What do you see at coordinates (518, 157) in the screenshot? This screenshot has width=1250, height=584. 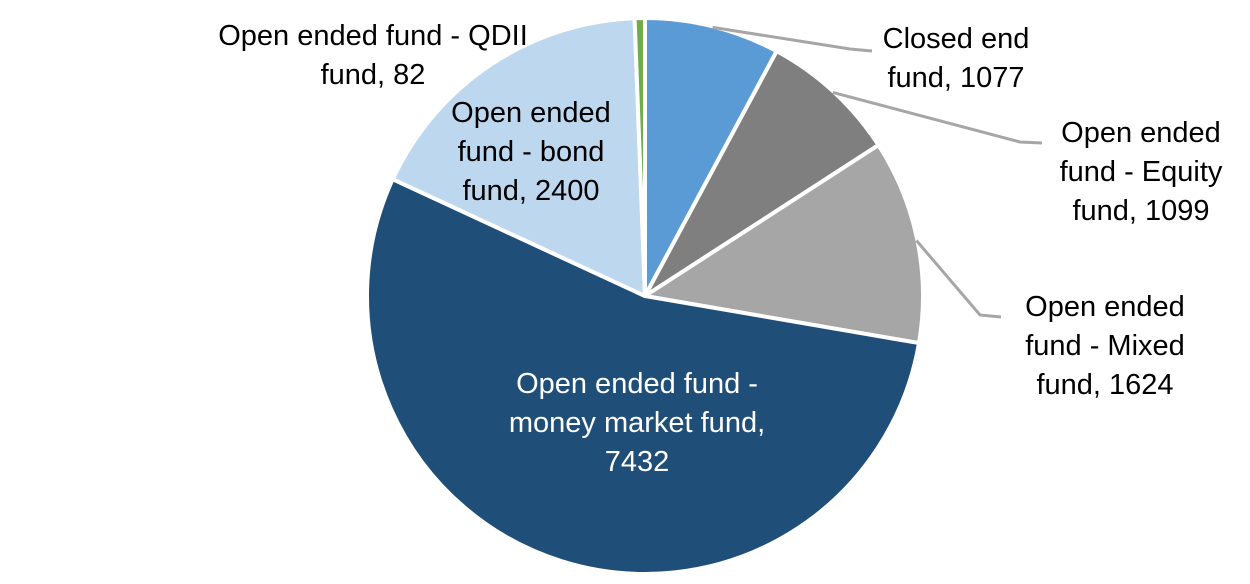 I see `pie-slice-bond-fund` at bounding box center [518, 157].